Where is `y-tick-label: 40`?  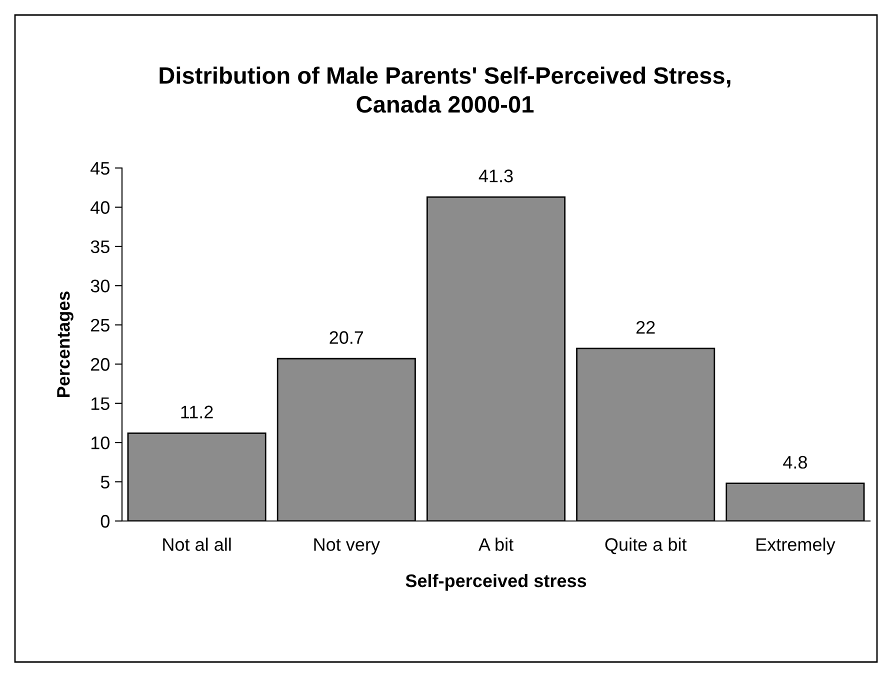 y-tick-label: 40 is located at coordinates (100, 207).